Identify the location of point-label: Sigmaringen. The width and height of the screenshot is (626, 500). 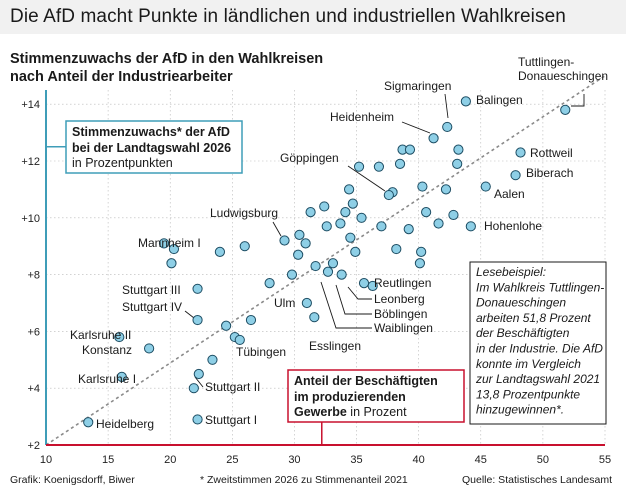
(417, 86).